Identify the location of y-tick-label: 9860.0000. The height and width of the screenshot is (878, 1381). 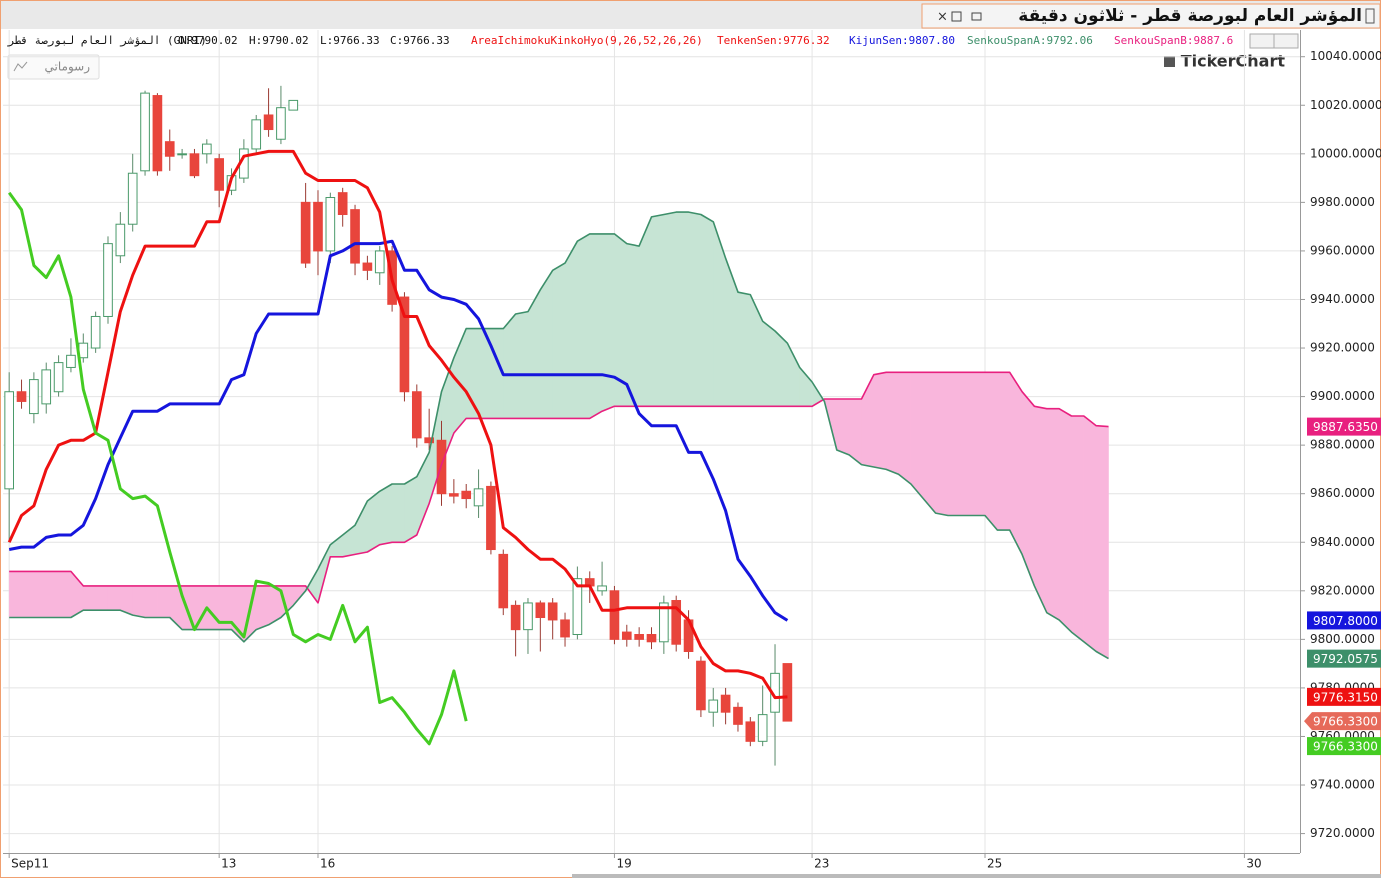
(1342, 493).